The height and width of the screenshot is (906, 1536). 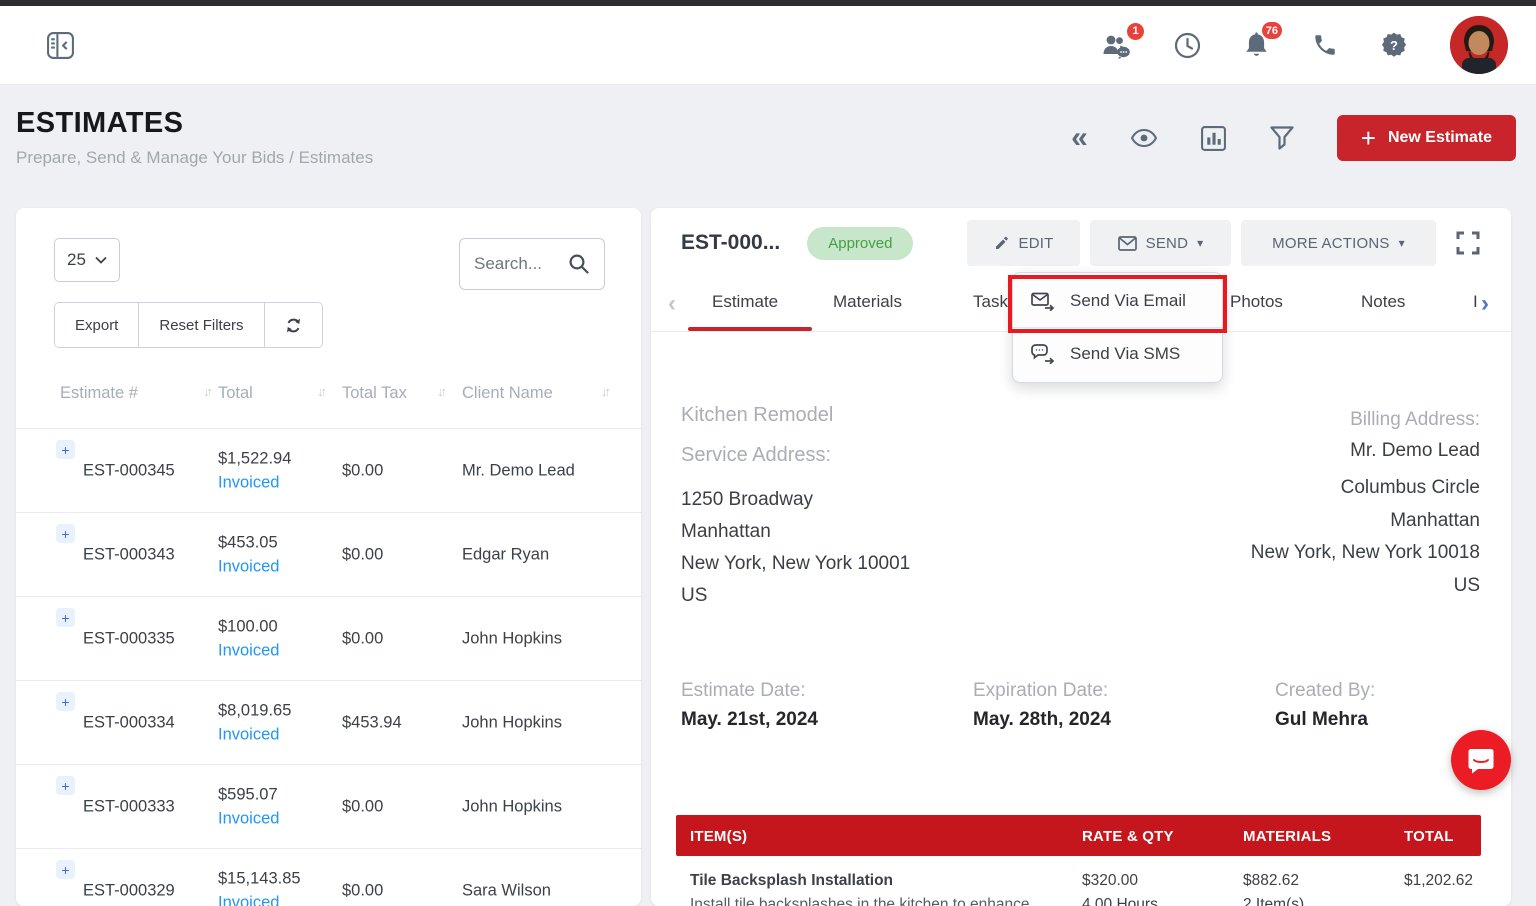 What do you see at coordinates (248, 794) in the screenshot?
I see `estimate-total: $595.07` at bounding box center [248, 794].